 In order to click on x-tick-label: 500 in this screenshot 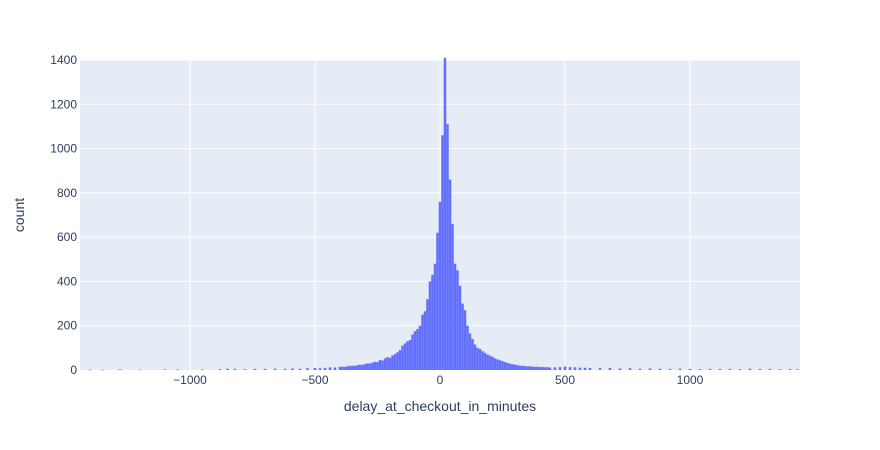, I will do `click(565, 380)`.